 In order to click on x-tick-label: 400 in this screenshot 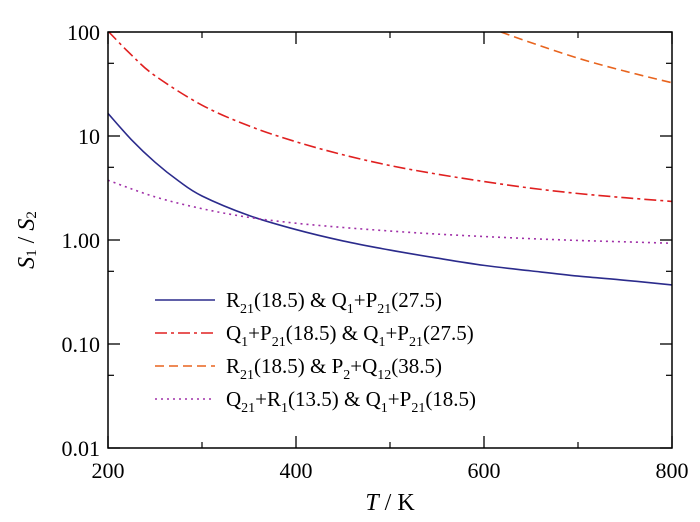, I will do `click(296, 470)`.